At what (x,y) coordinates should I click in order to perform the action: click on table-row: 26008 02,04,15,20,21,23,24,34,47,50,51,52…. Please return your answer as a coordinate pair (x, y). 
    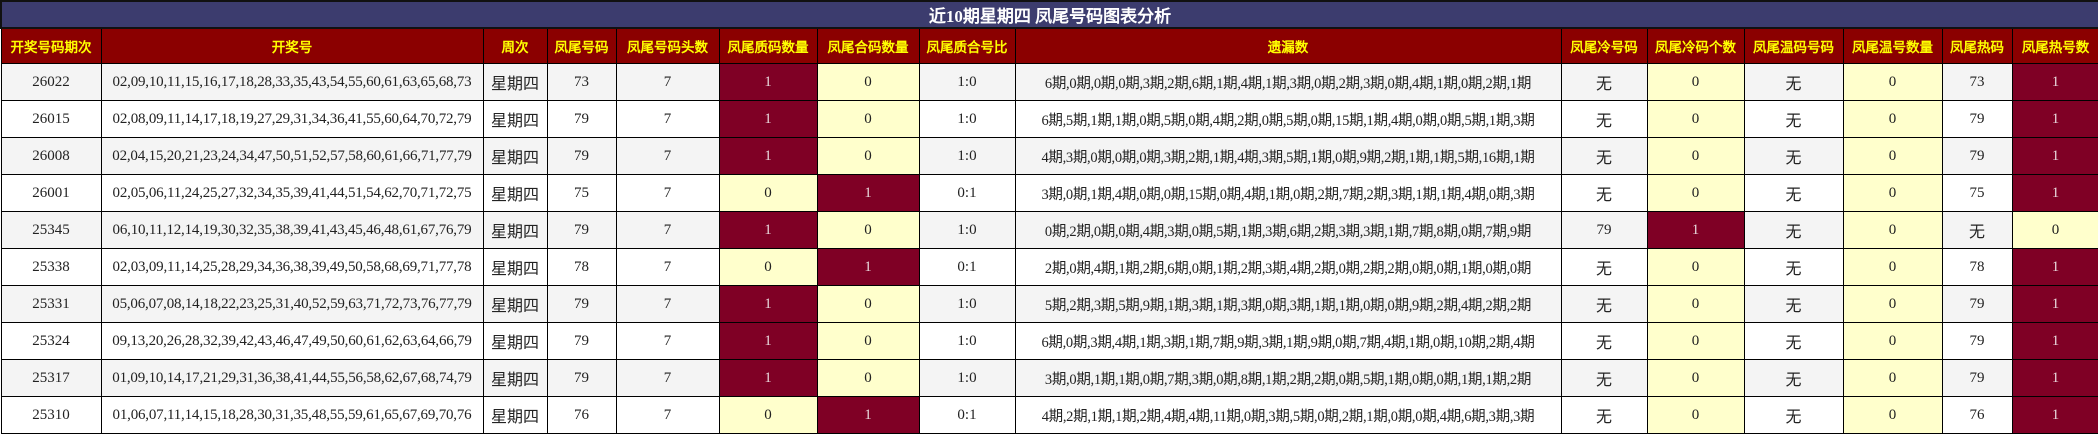
    Looking at the image, I should click on (1049, 156).